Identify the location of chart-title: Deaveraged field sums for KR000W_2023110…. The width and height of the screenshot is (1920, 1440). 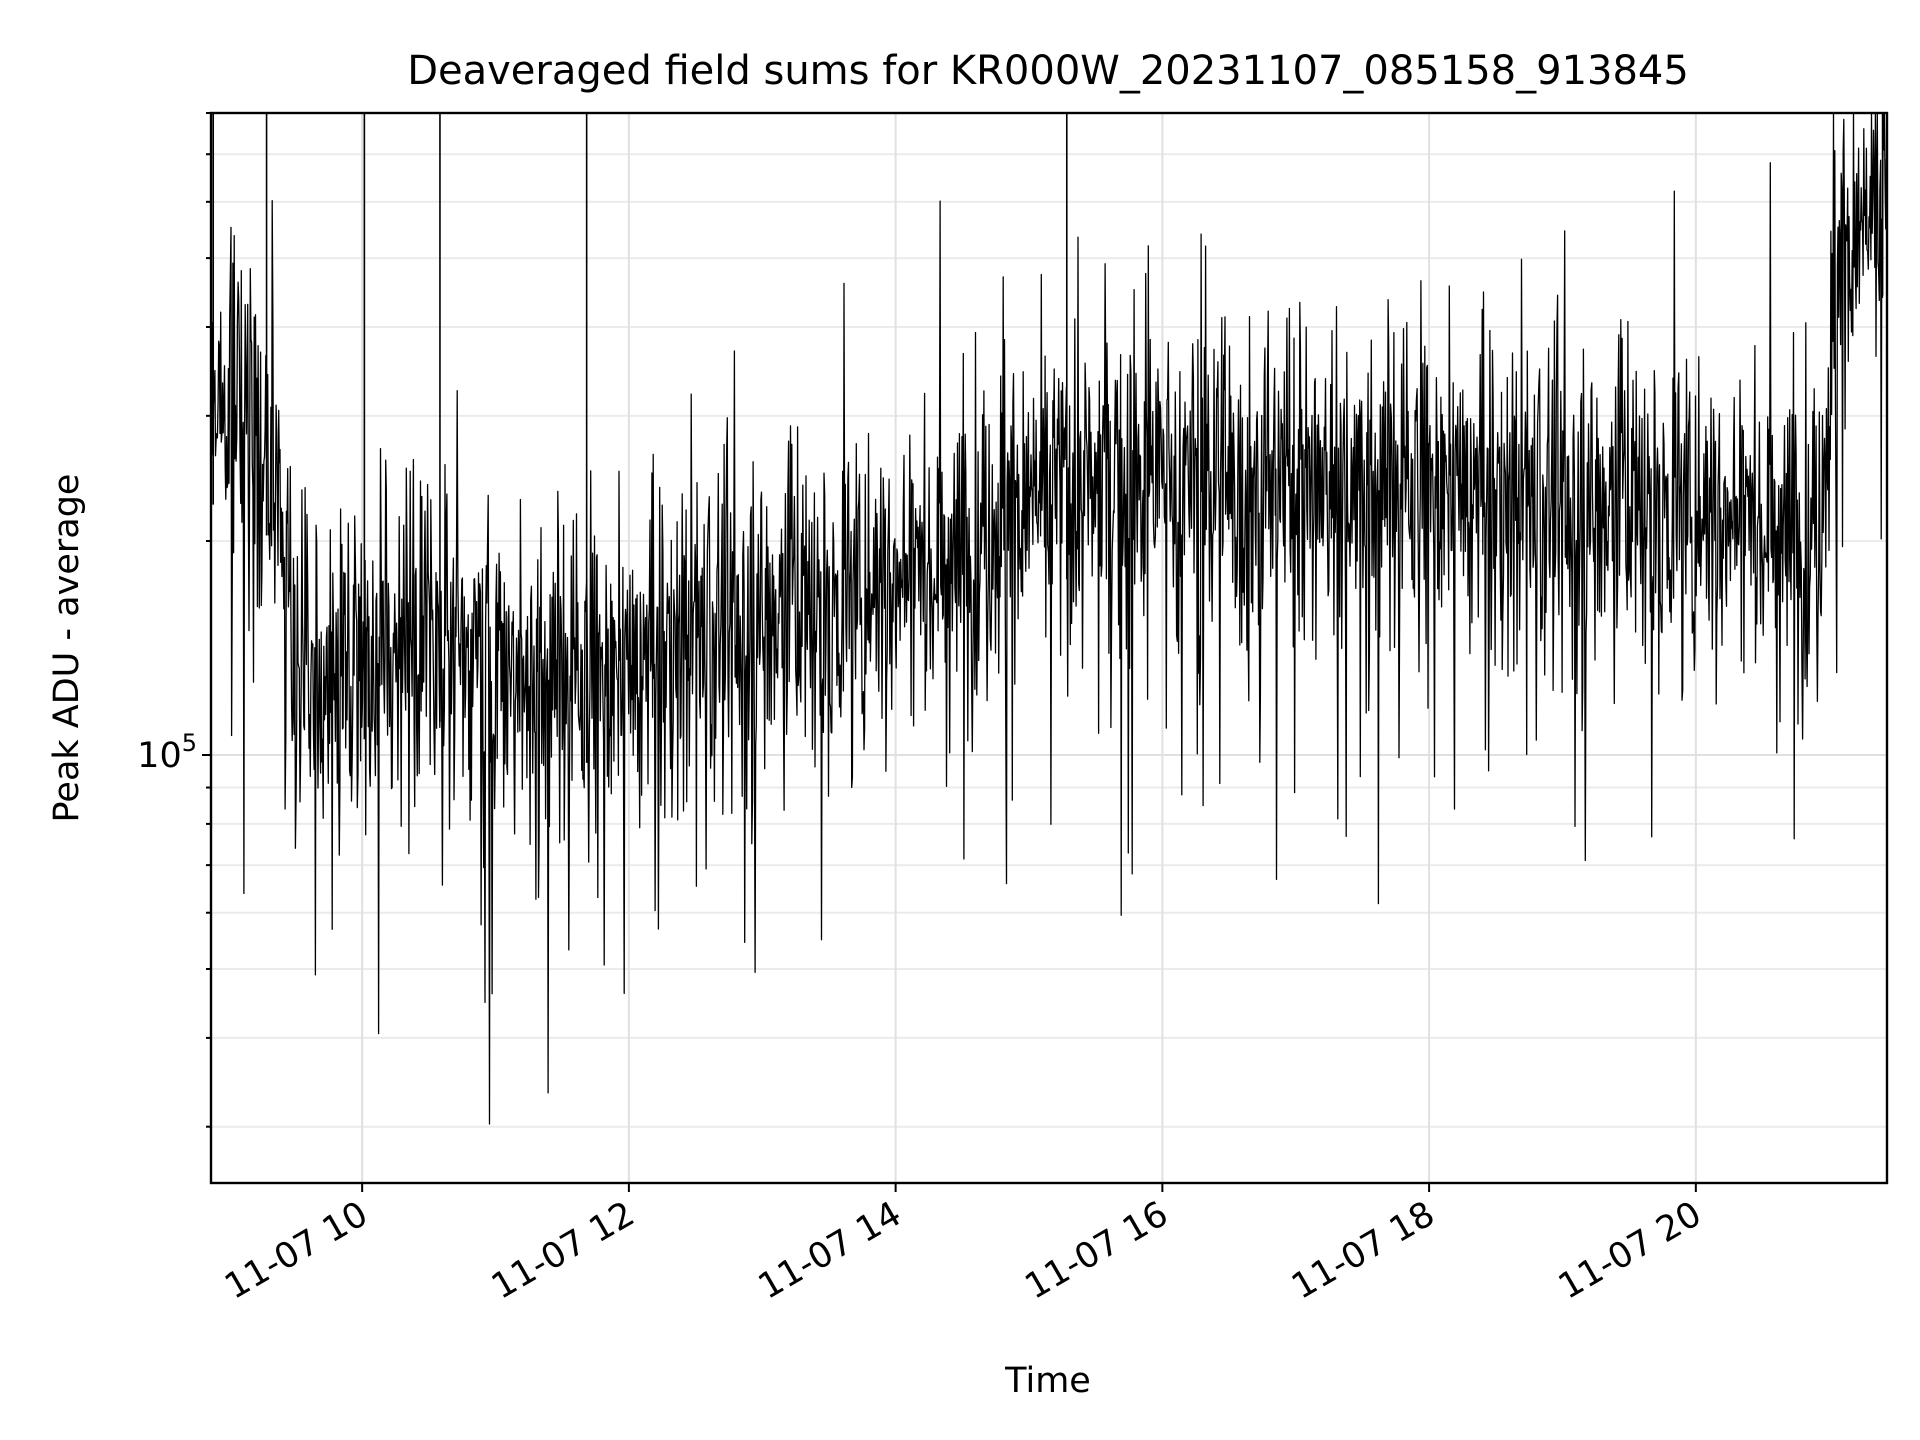
(1048, 71).